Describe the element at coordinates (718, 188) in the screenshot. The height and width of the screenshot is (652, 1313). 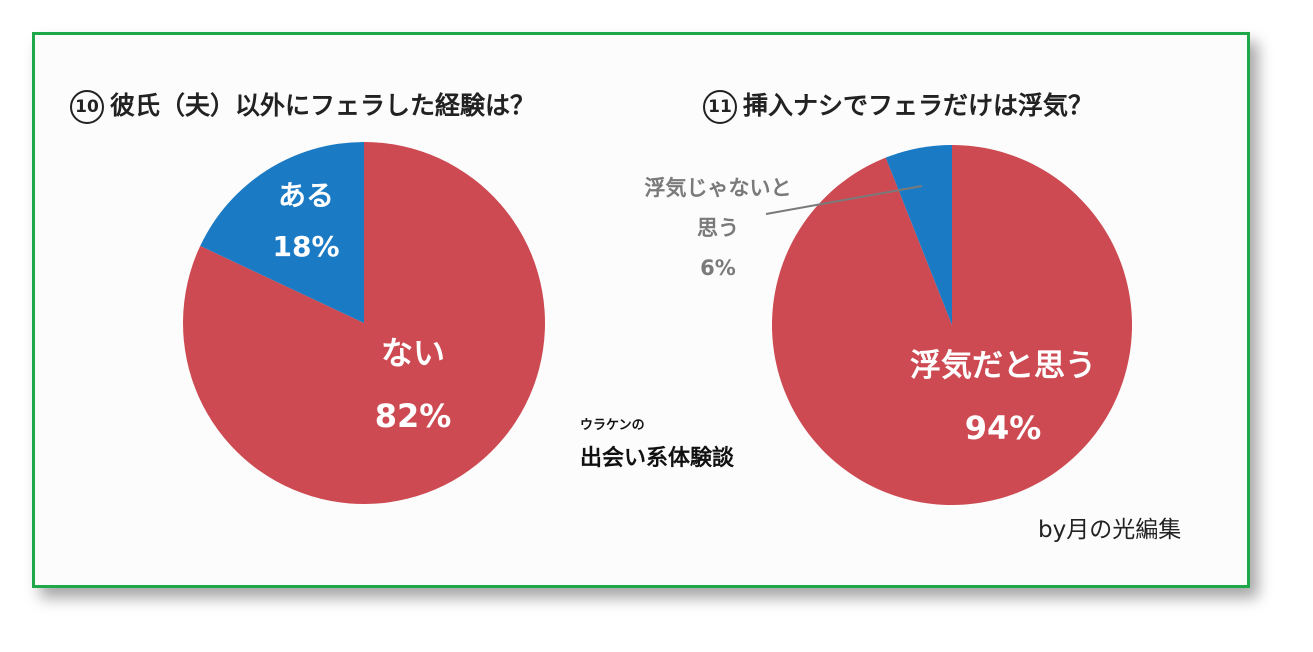
I see `pie-2-label-uwaki-janai-line1: 浮気じゃないと` at that location.